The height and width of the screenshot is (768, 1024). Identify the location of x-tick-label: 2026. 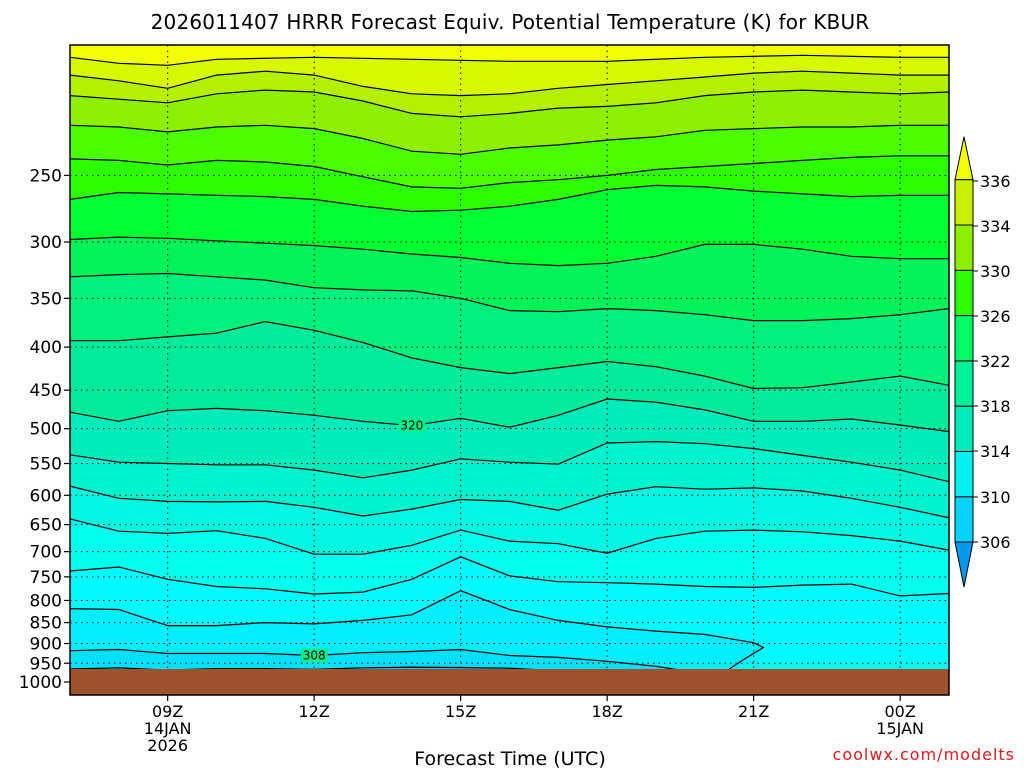
(167, 745).